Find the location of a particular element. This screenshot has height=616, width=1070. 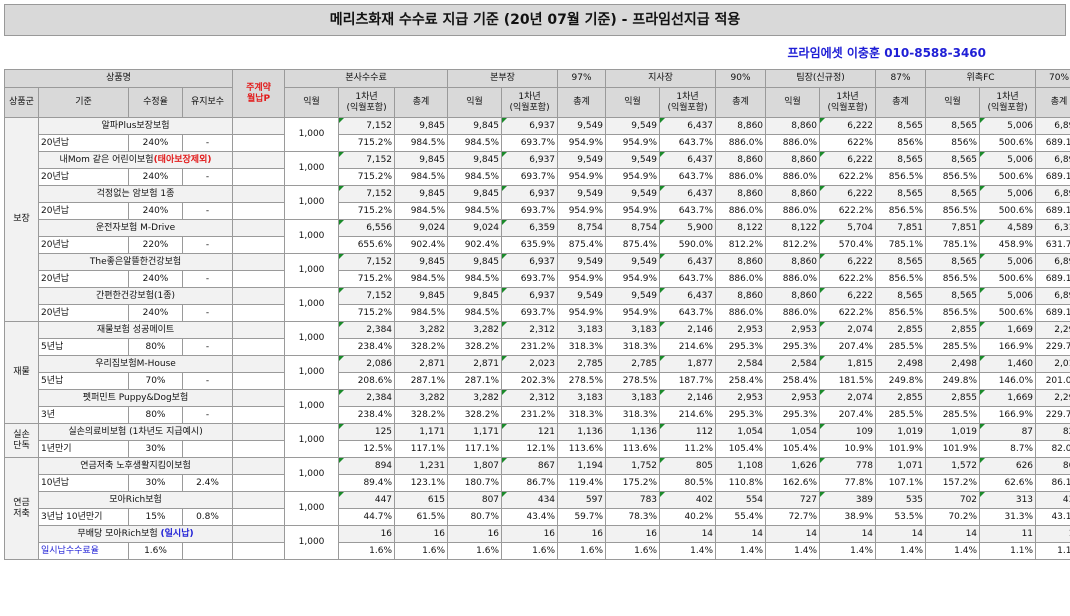

agent-contact: 프라임에셋 이충훈 010-8588-3460 is located at coordinates (886, 53).